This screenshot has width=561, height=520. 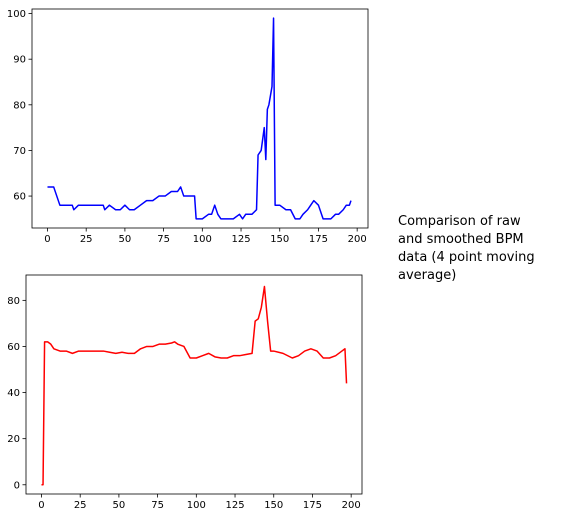 I want to click on chart-1-y-tick-label: 90, so click(x=19, y=60).